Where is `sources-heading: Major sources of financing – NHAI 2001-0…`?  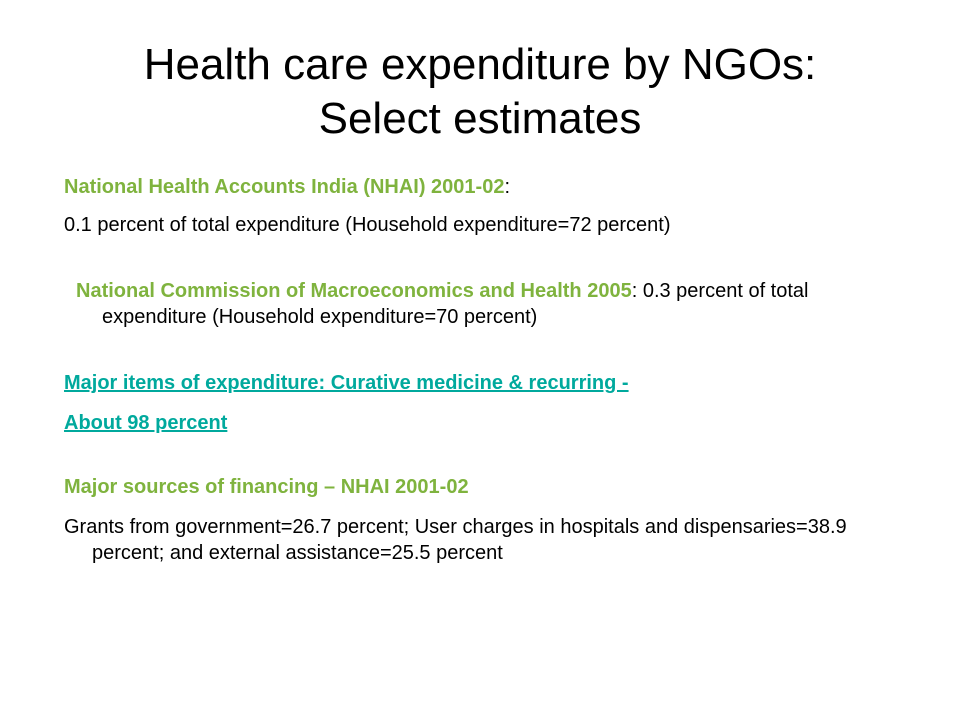 sources-heading: Major sources of financing – NHAI 2001-0… is located at coordinates (266, 487).